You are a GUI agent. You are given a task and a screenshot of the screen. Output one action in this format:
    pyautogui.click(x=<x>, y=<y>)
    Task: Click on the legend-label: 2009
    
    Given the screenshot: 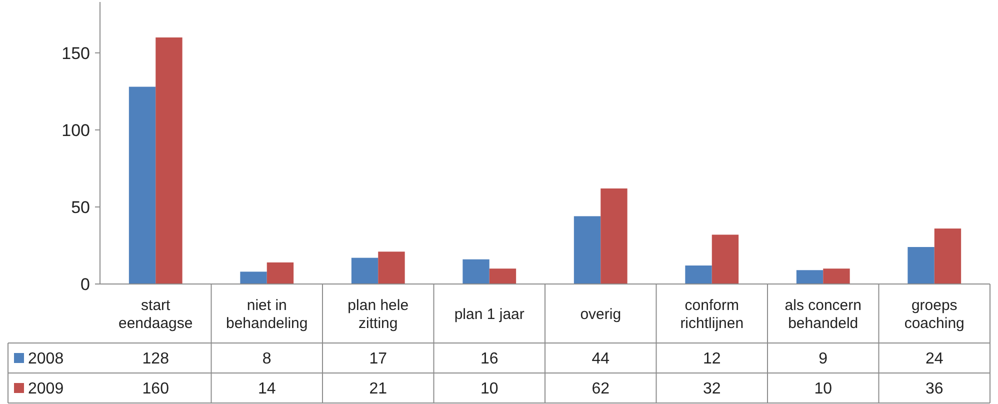 What is the action you would take?
    pyautogui.click(x=46, y=389)
    